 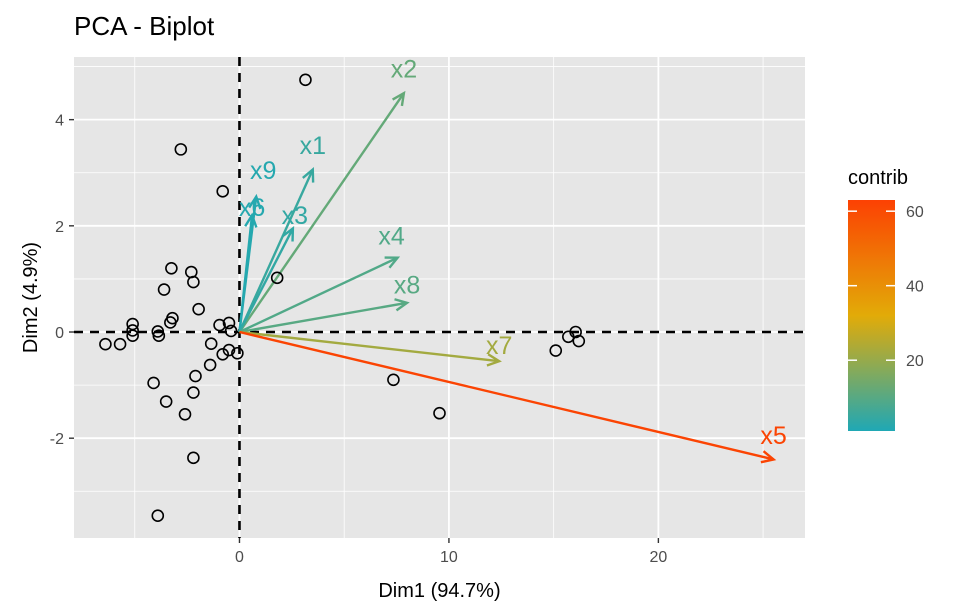 What do you see at coordinates (144, 26) in the screenshot?
I see `chart-title: PCA - Biplot` at bounding box center [144, 26].